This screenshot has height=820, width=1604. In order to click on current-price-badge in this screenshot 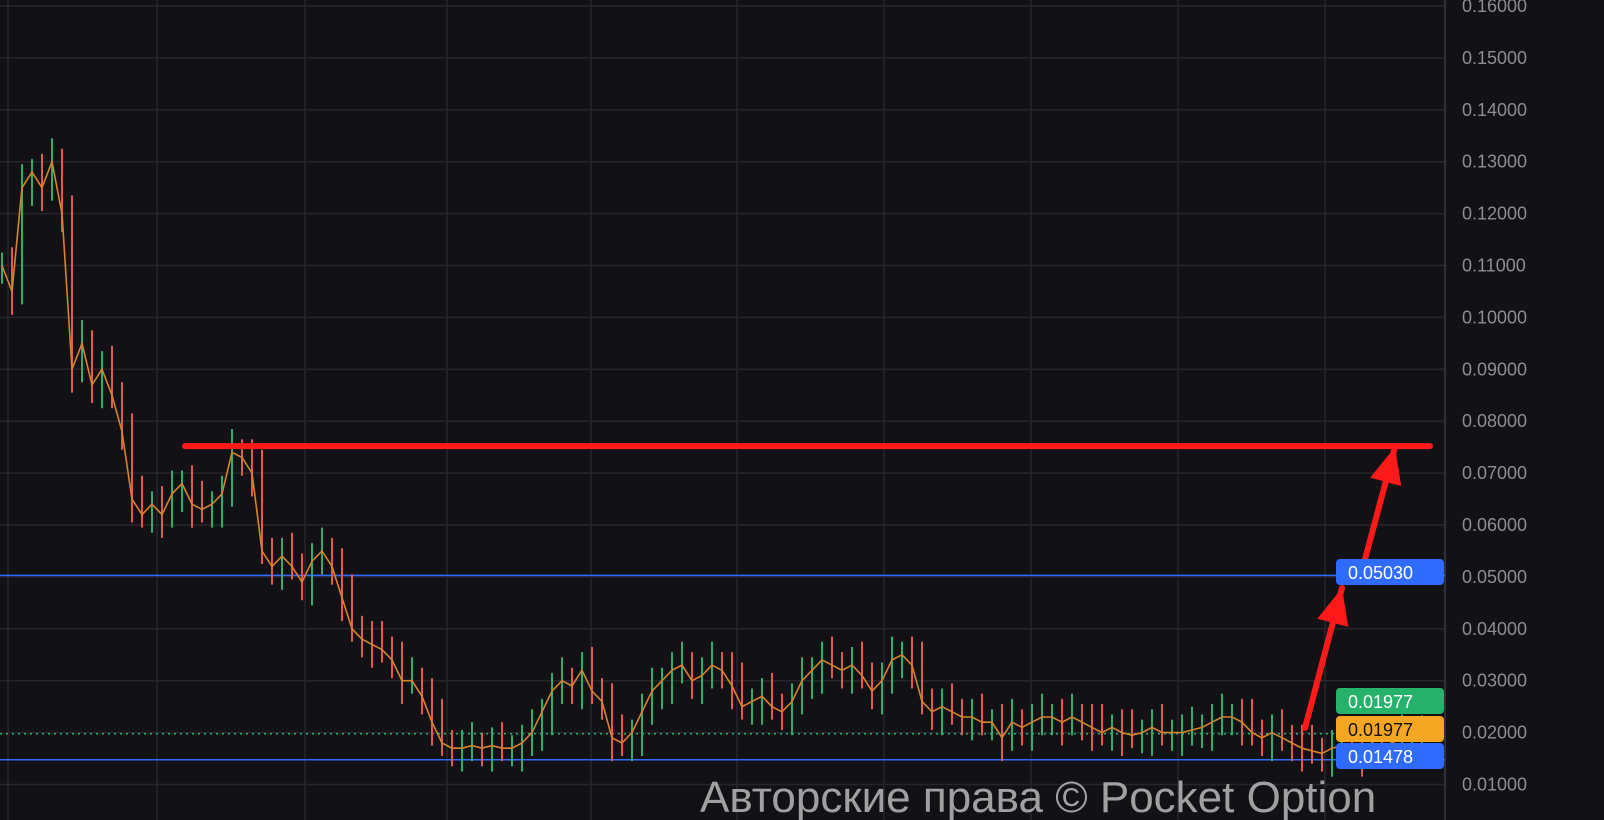, I will do `click(1390, 701)`.